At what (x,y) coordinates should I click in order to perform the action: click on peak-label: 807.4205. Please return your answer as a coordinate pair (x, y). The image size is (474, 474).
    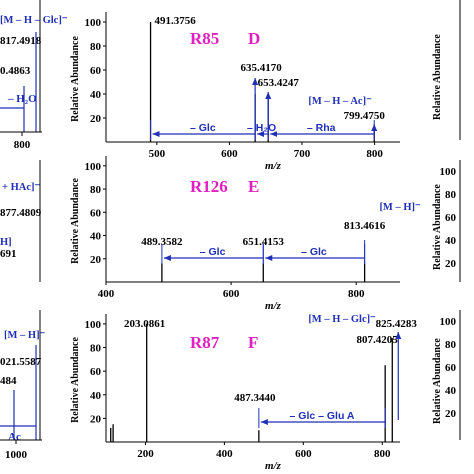
    Looking at the image, I should click on (378, 340).